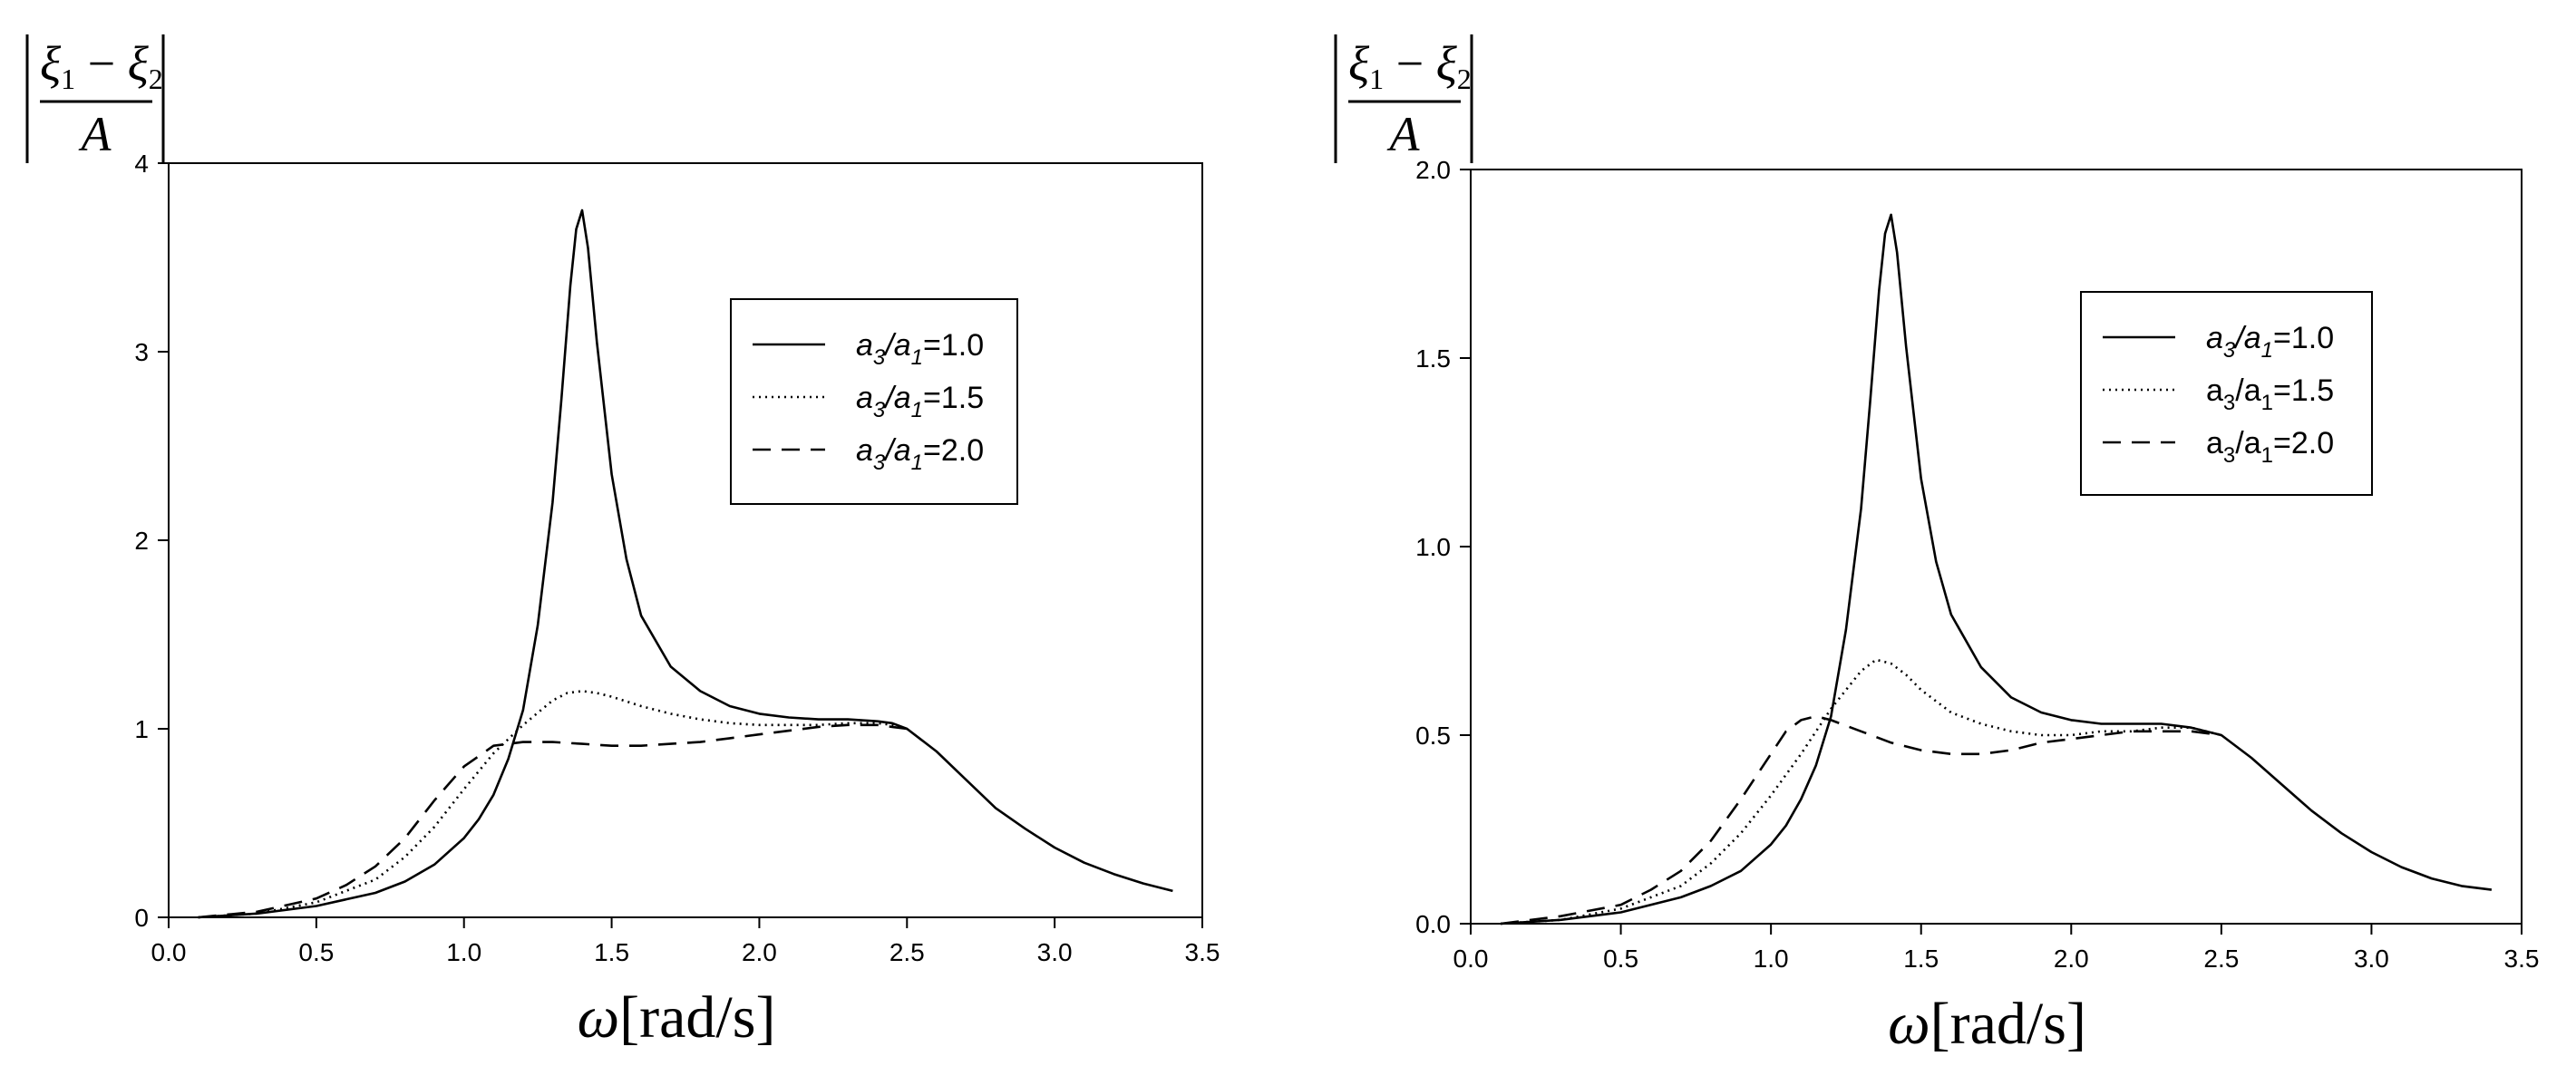  I want to click on x-axis-label-unit: [rad/s], so click(697, 1017).